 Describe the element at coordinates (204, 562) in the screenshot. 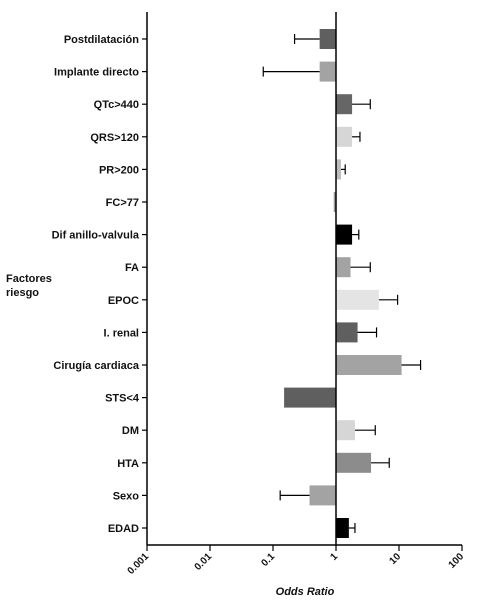

I see `x-tick-label-1: 0.01` at that location.